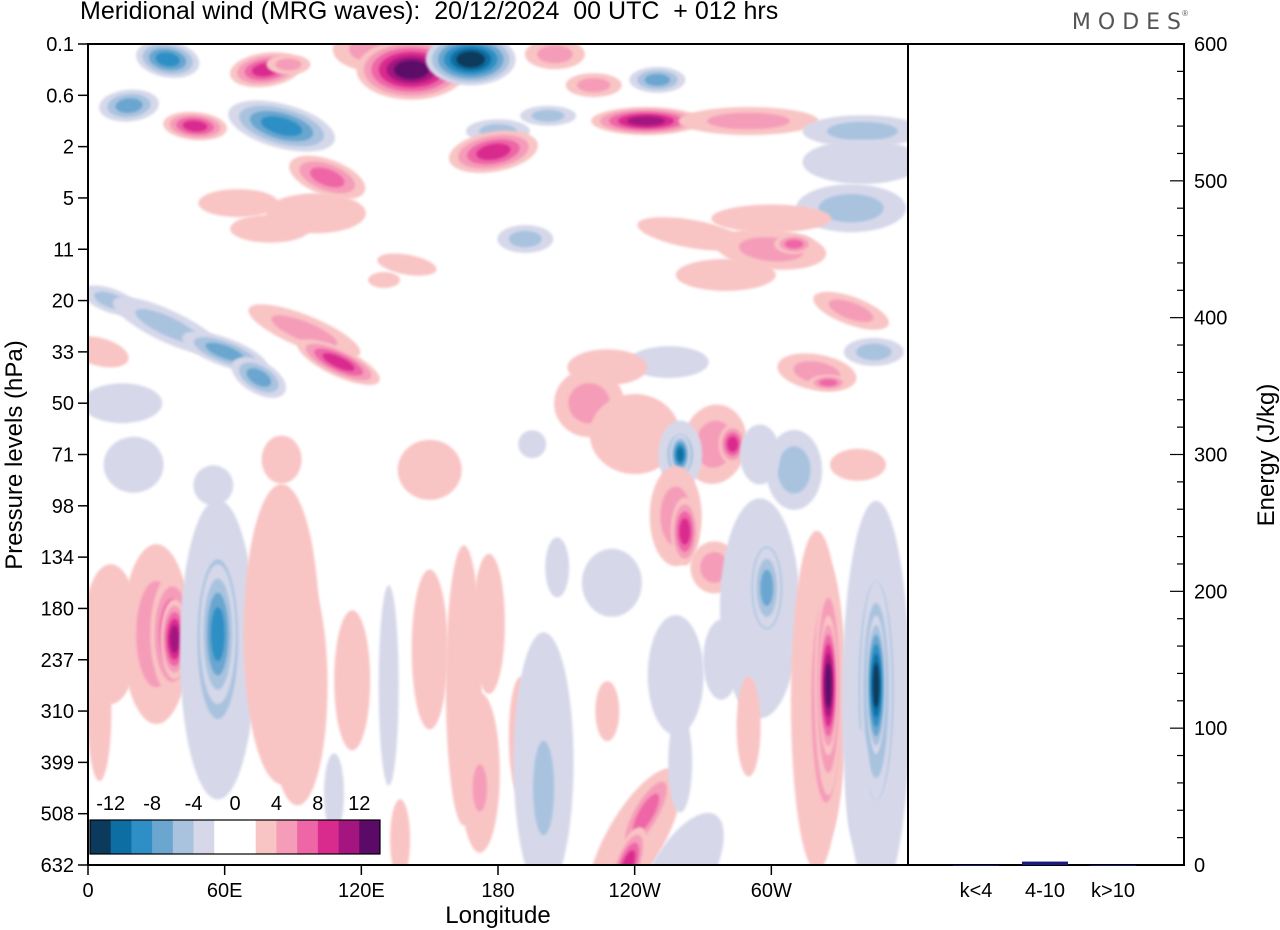  What do you see at coordinates (1045, 891) in the screenshot?
I see `energy-category-label: 4-10` at bounding box center [1045, 891].